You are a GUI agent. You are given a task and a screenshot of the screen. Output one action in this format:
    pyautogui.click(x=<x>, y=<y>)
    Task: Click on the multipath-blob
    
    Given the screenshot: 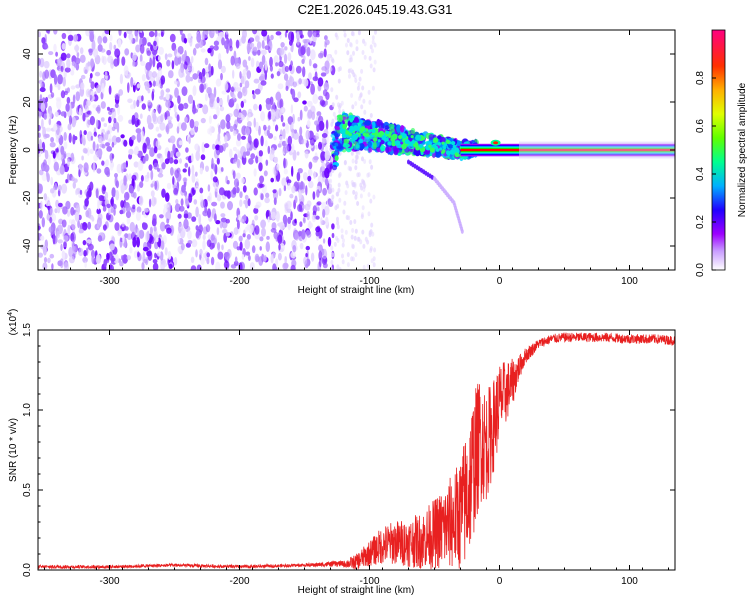 What is the action you would take?
    pyautogui.click(x=340, y=119)
    